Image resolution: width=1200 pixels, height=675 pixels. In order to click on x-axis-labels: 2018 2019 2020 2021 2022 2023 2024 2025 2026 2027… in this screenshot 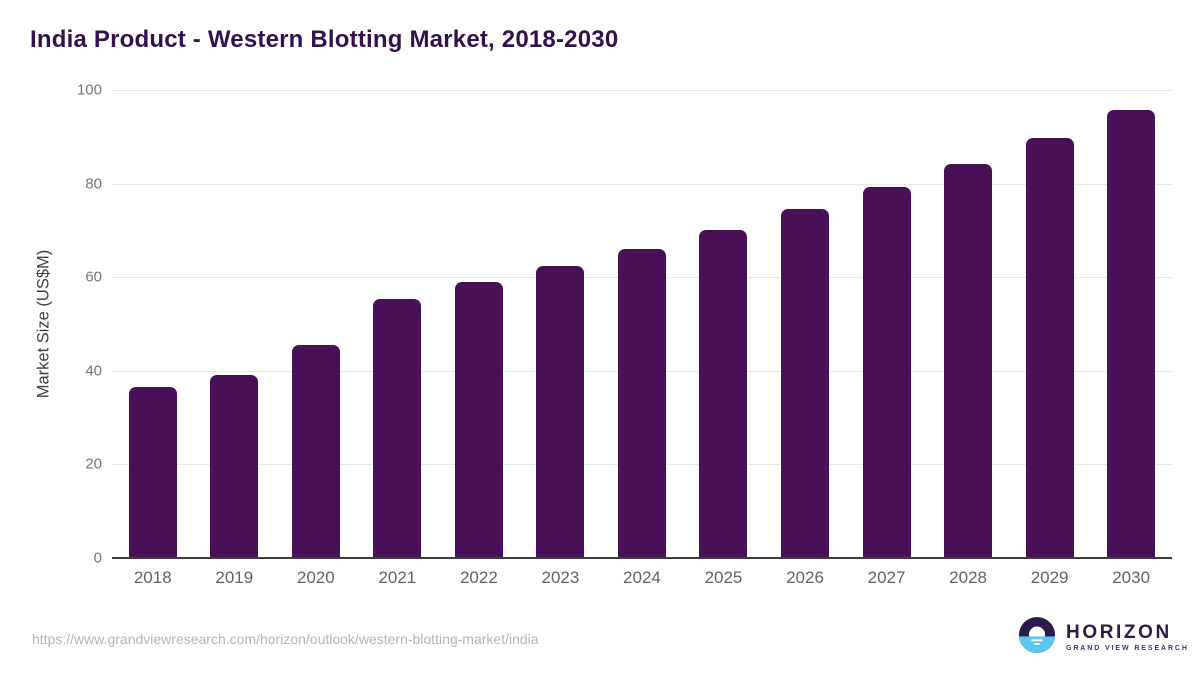, I will do `click(642, 578)`.